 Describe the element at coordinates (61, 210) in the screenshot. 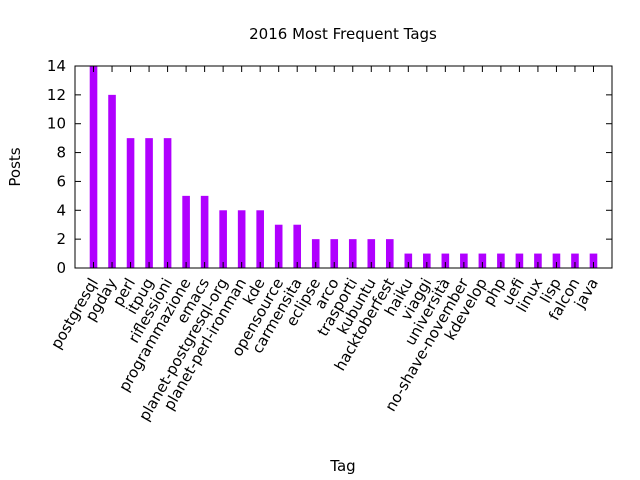

I see `y-tick-label: 4` at that location.